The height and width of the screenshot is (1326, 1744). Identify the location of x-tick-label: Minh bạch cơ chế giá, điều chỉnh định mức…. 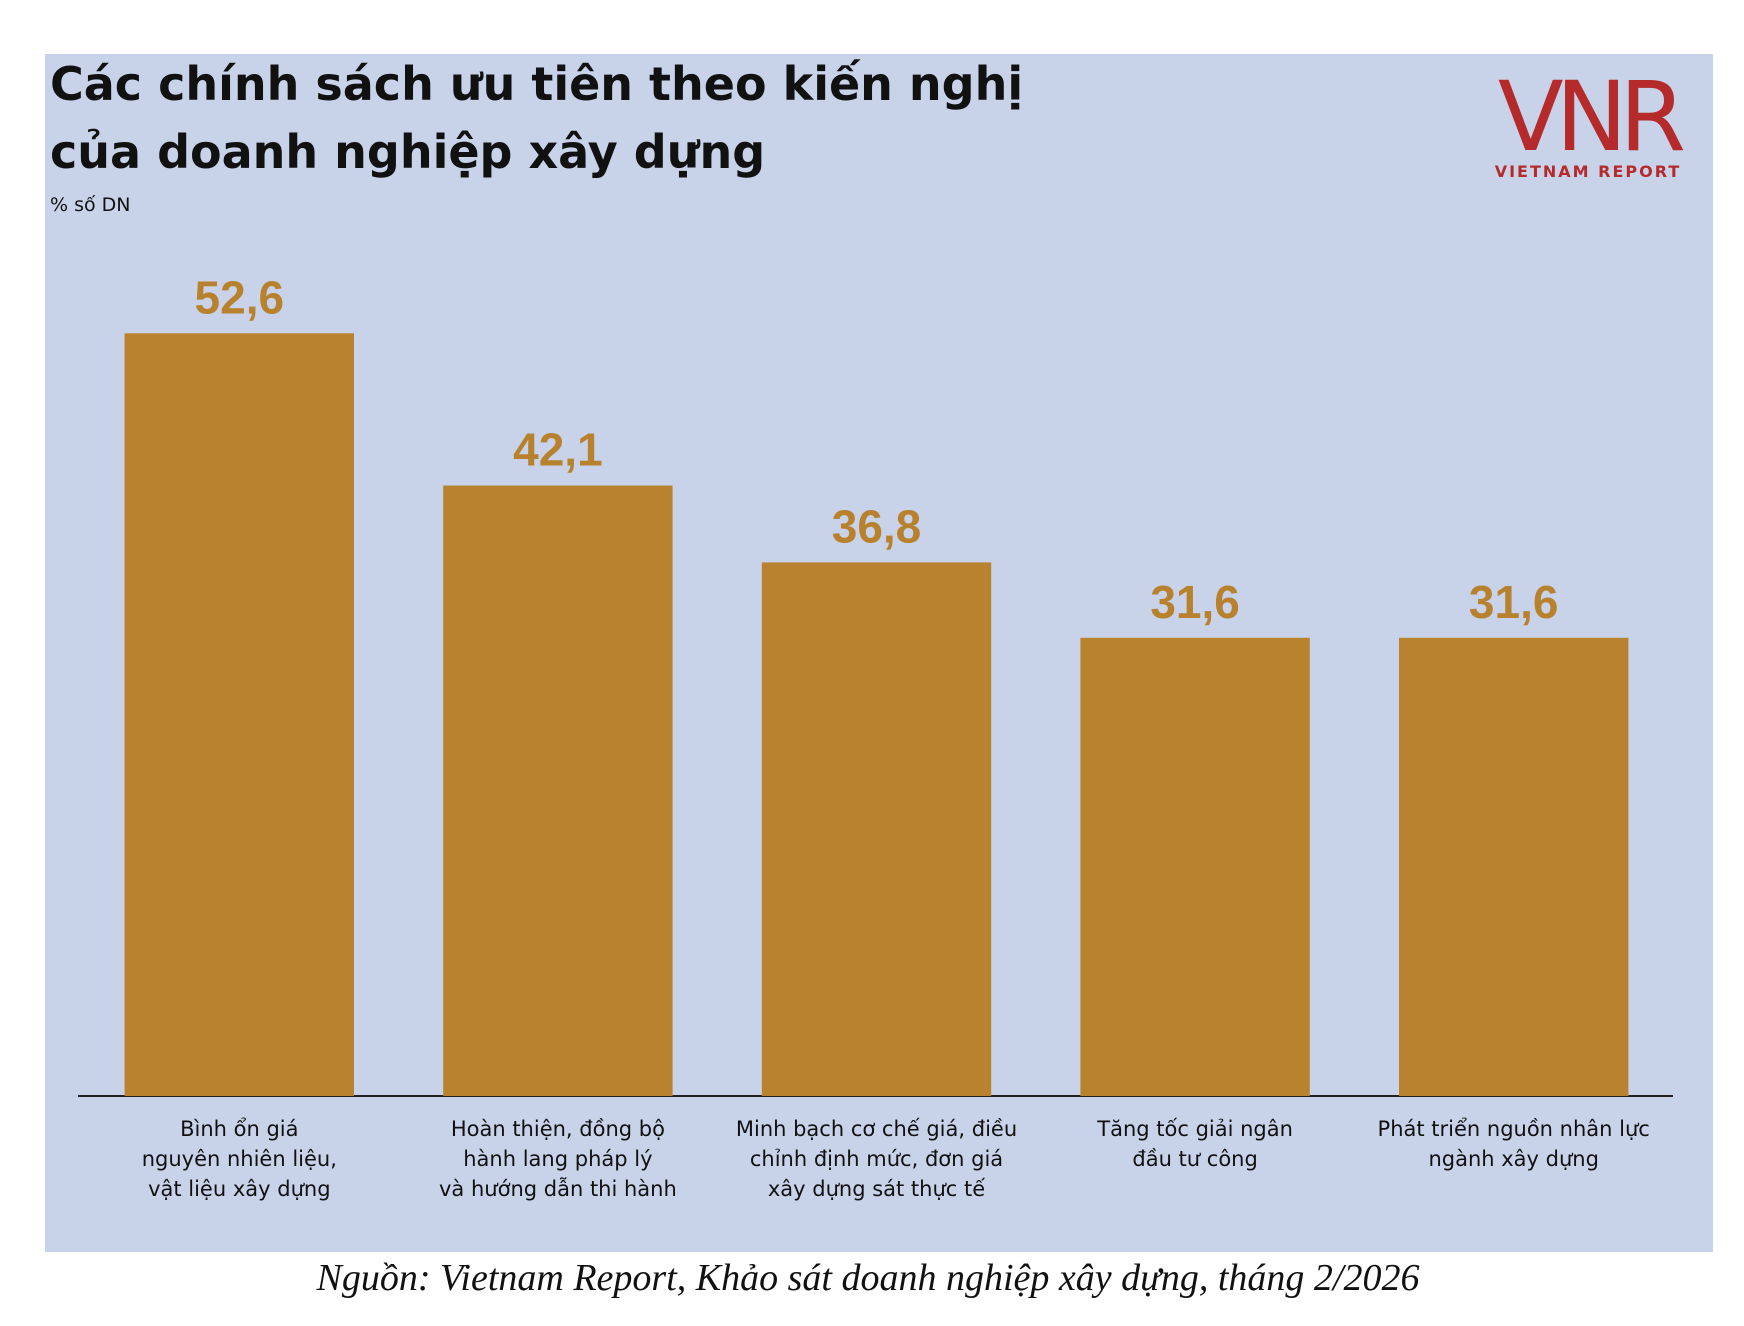
(876, 1159).